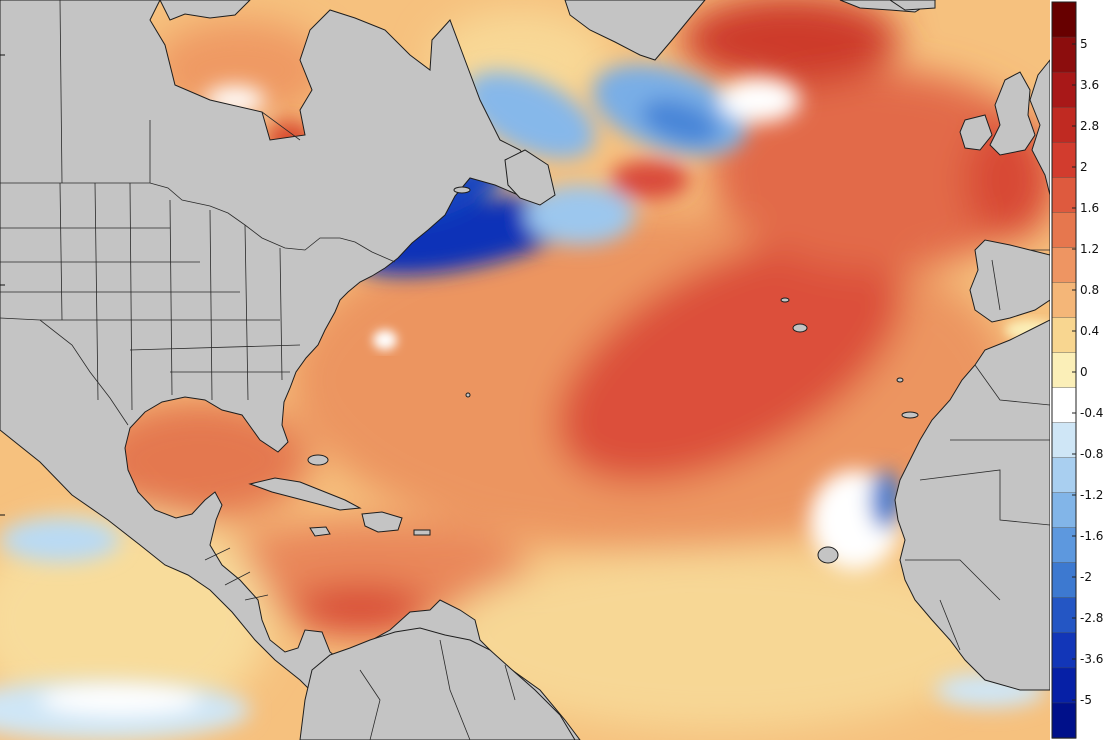 The image size is (1108, 740). What do you see at coordinates (1084, 44) in the screenshot?
I see `colorbar-tick-label: 5` at bounding box center [1084, 44].